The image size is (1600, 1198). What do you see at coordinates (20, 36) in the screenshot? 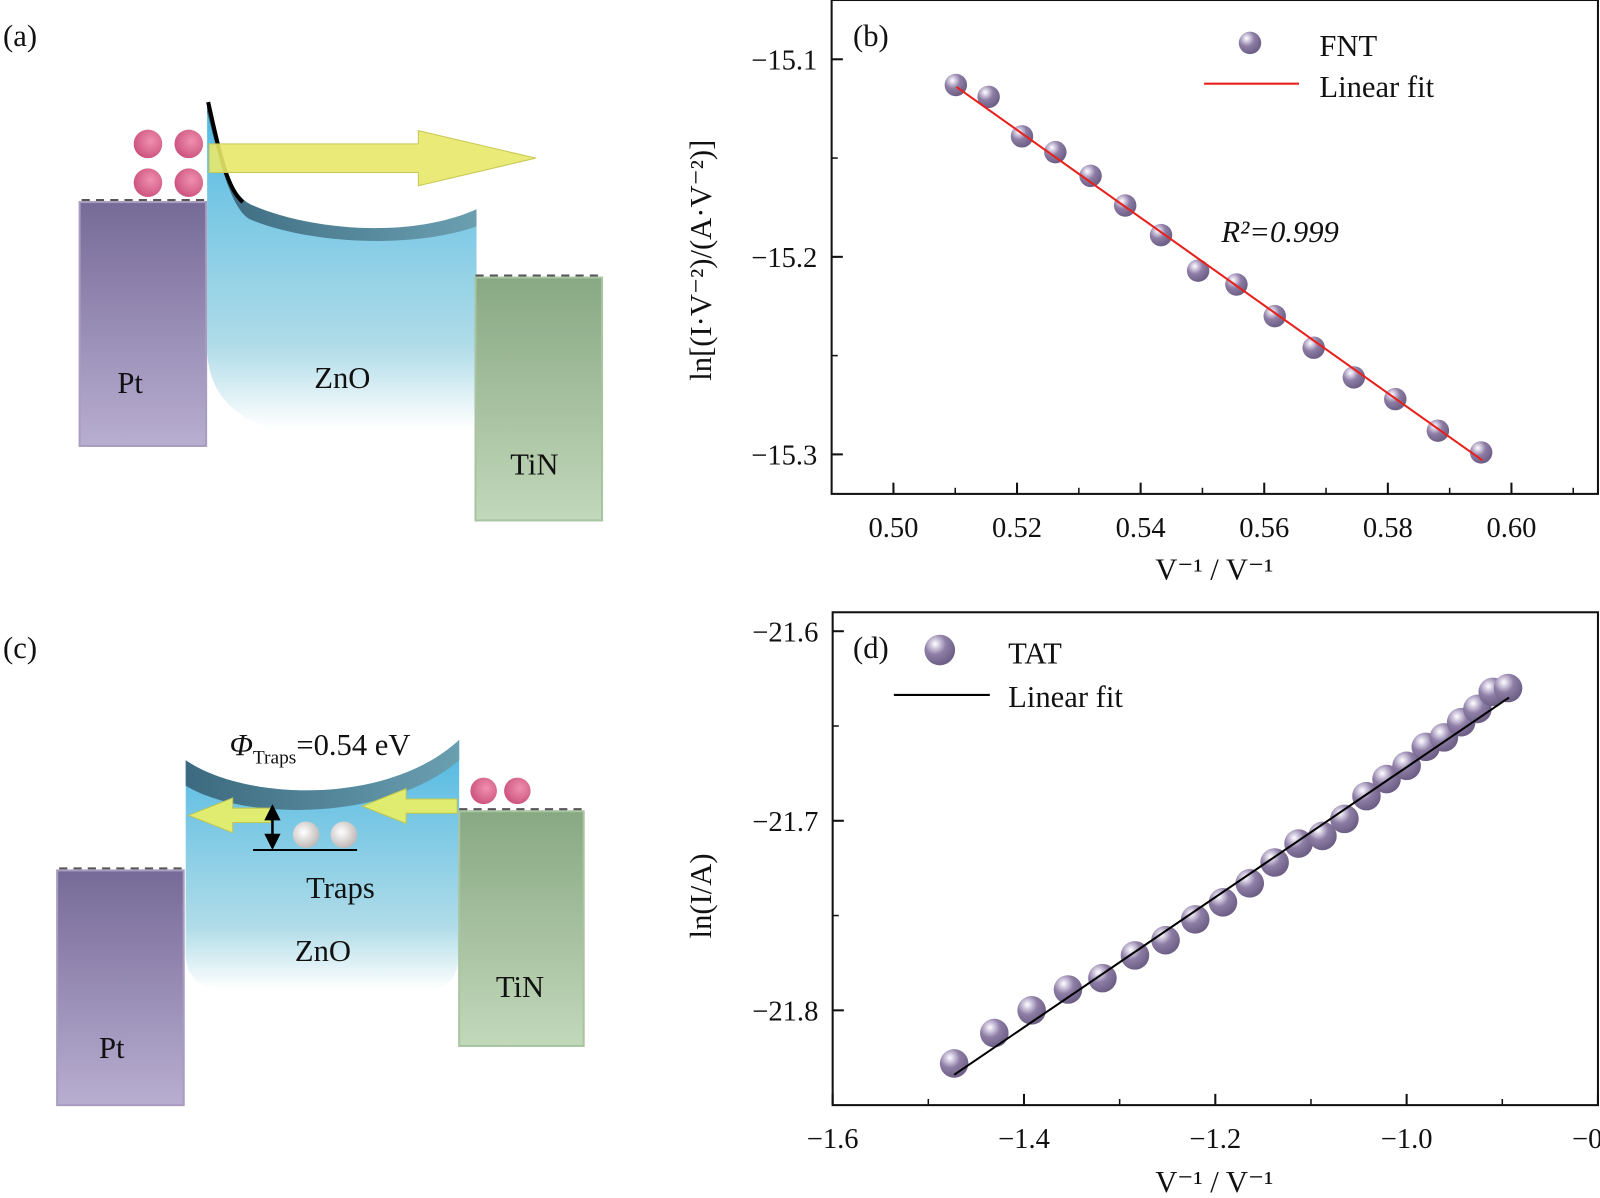
I see `panel-a-label: (a)` at bounding box center [20, 36].